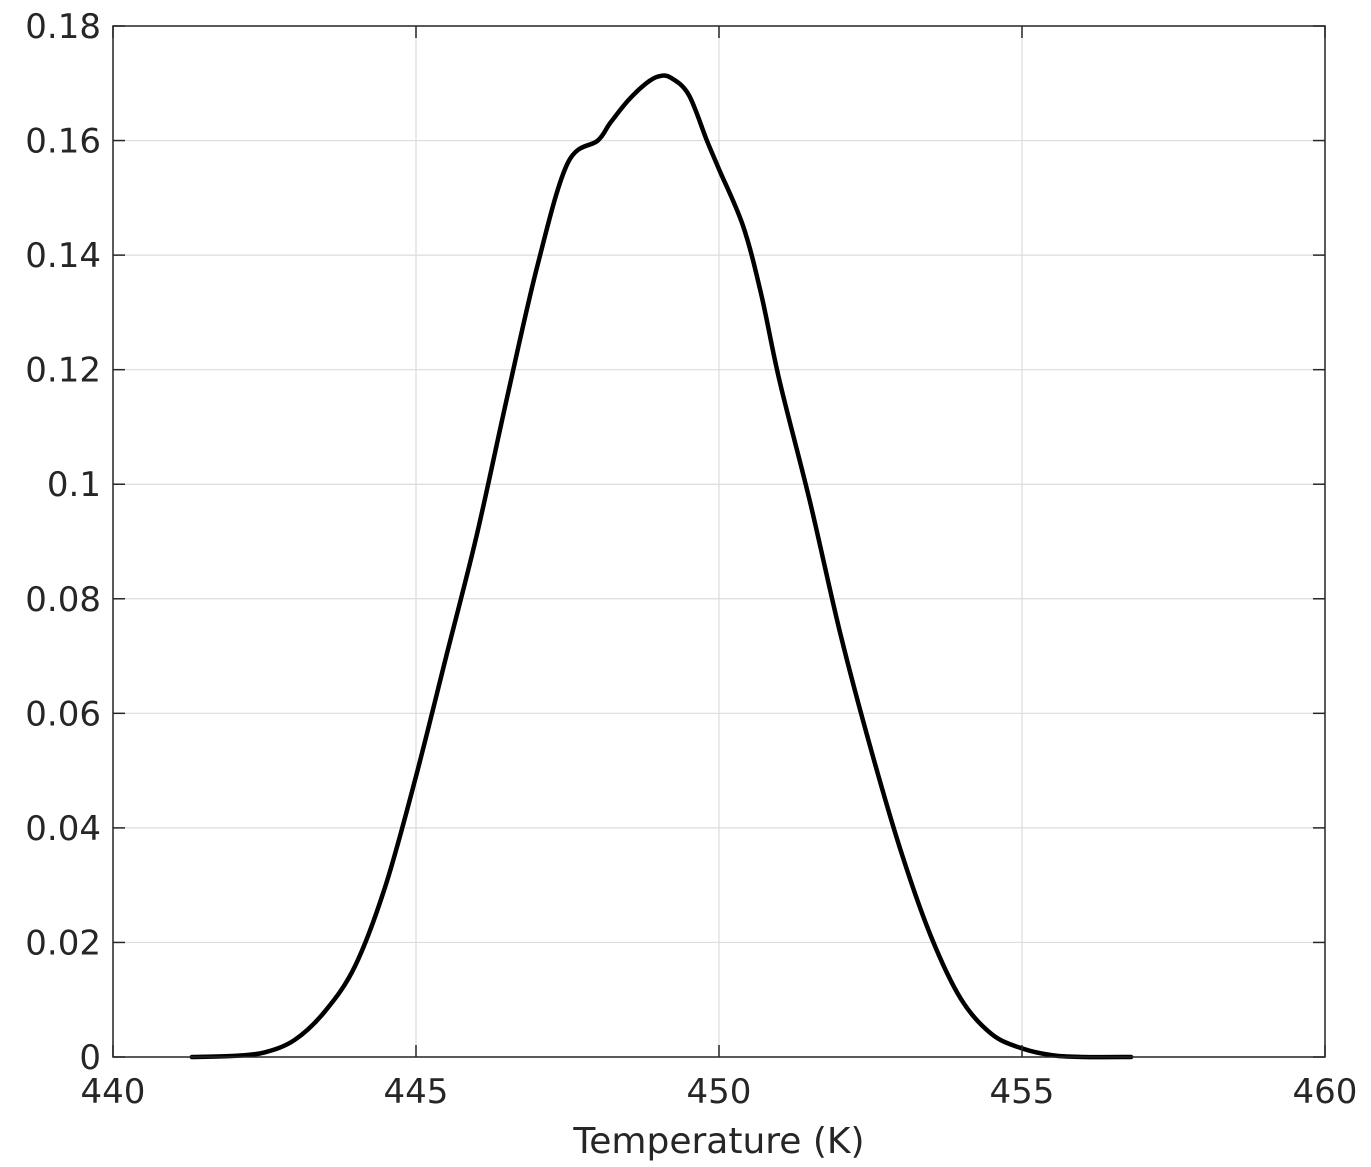 This screenshot has height=1167, width=1371. What do you see at coordinates (63, 600) in the screenshot?
I see `y-tick-label: 0.08` at bounding box center [63, 600].